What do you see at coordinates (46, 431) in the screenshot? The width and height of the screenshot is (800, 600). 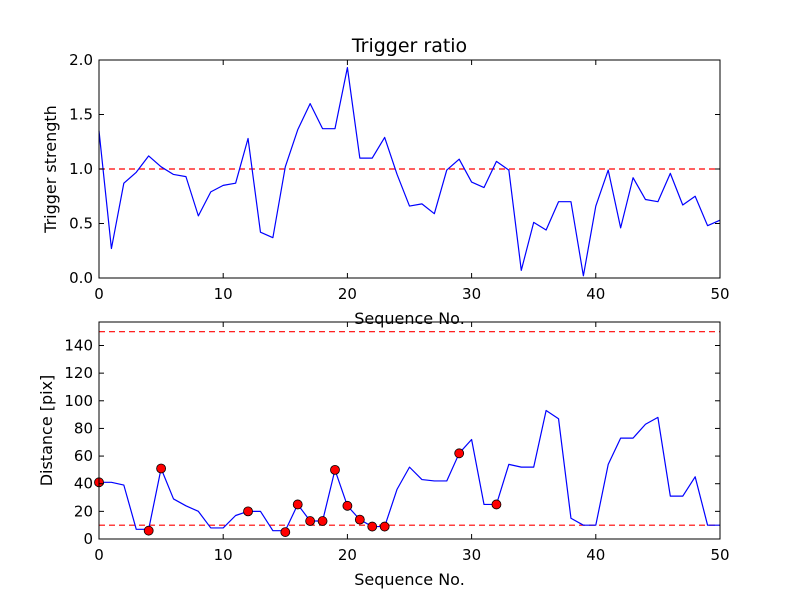 I see `y-axis-label: Distance [pix]` at bounding box center [46, 431].